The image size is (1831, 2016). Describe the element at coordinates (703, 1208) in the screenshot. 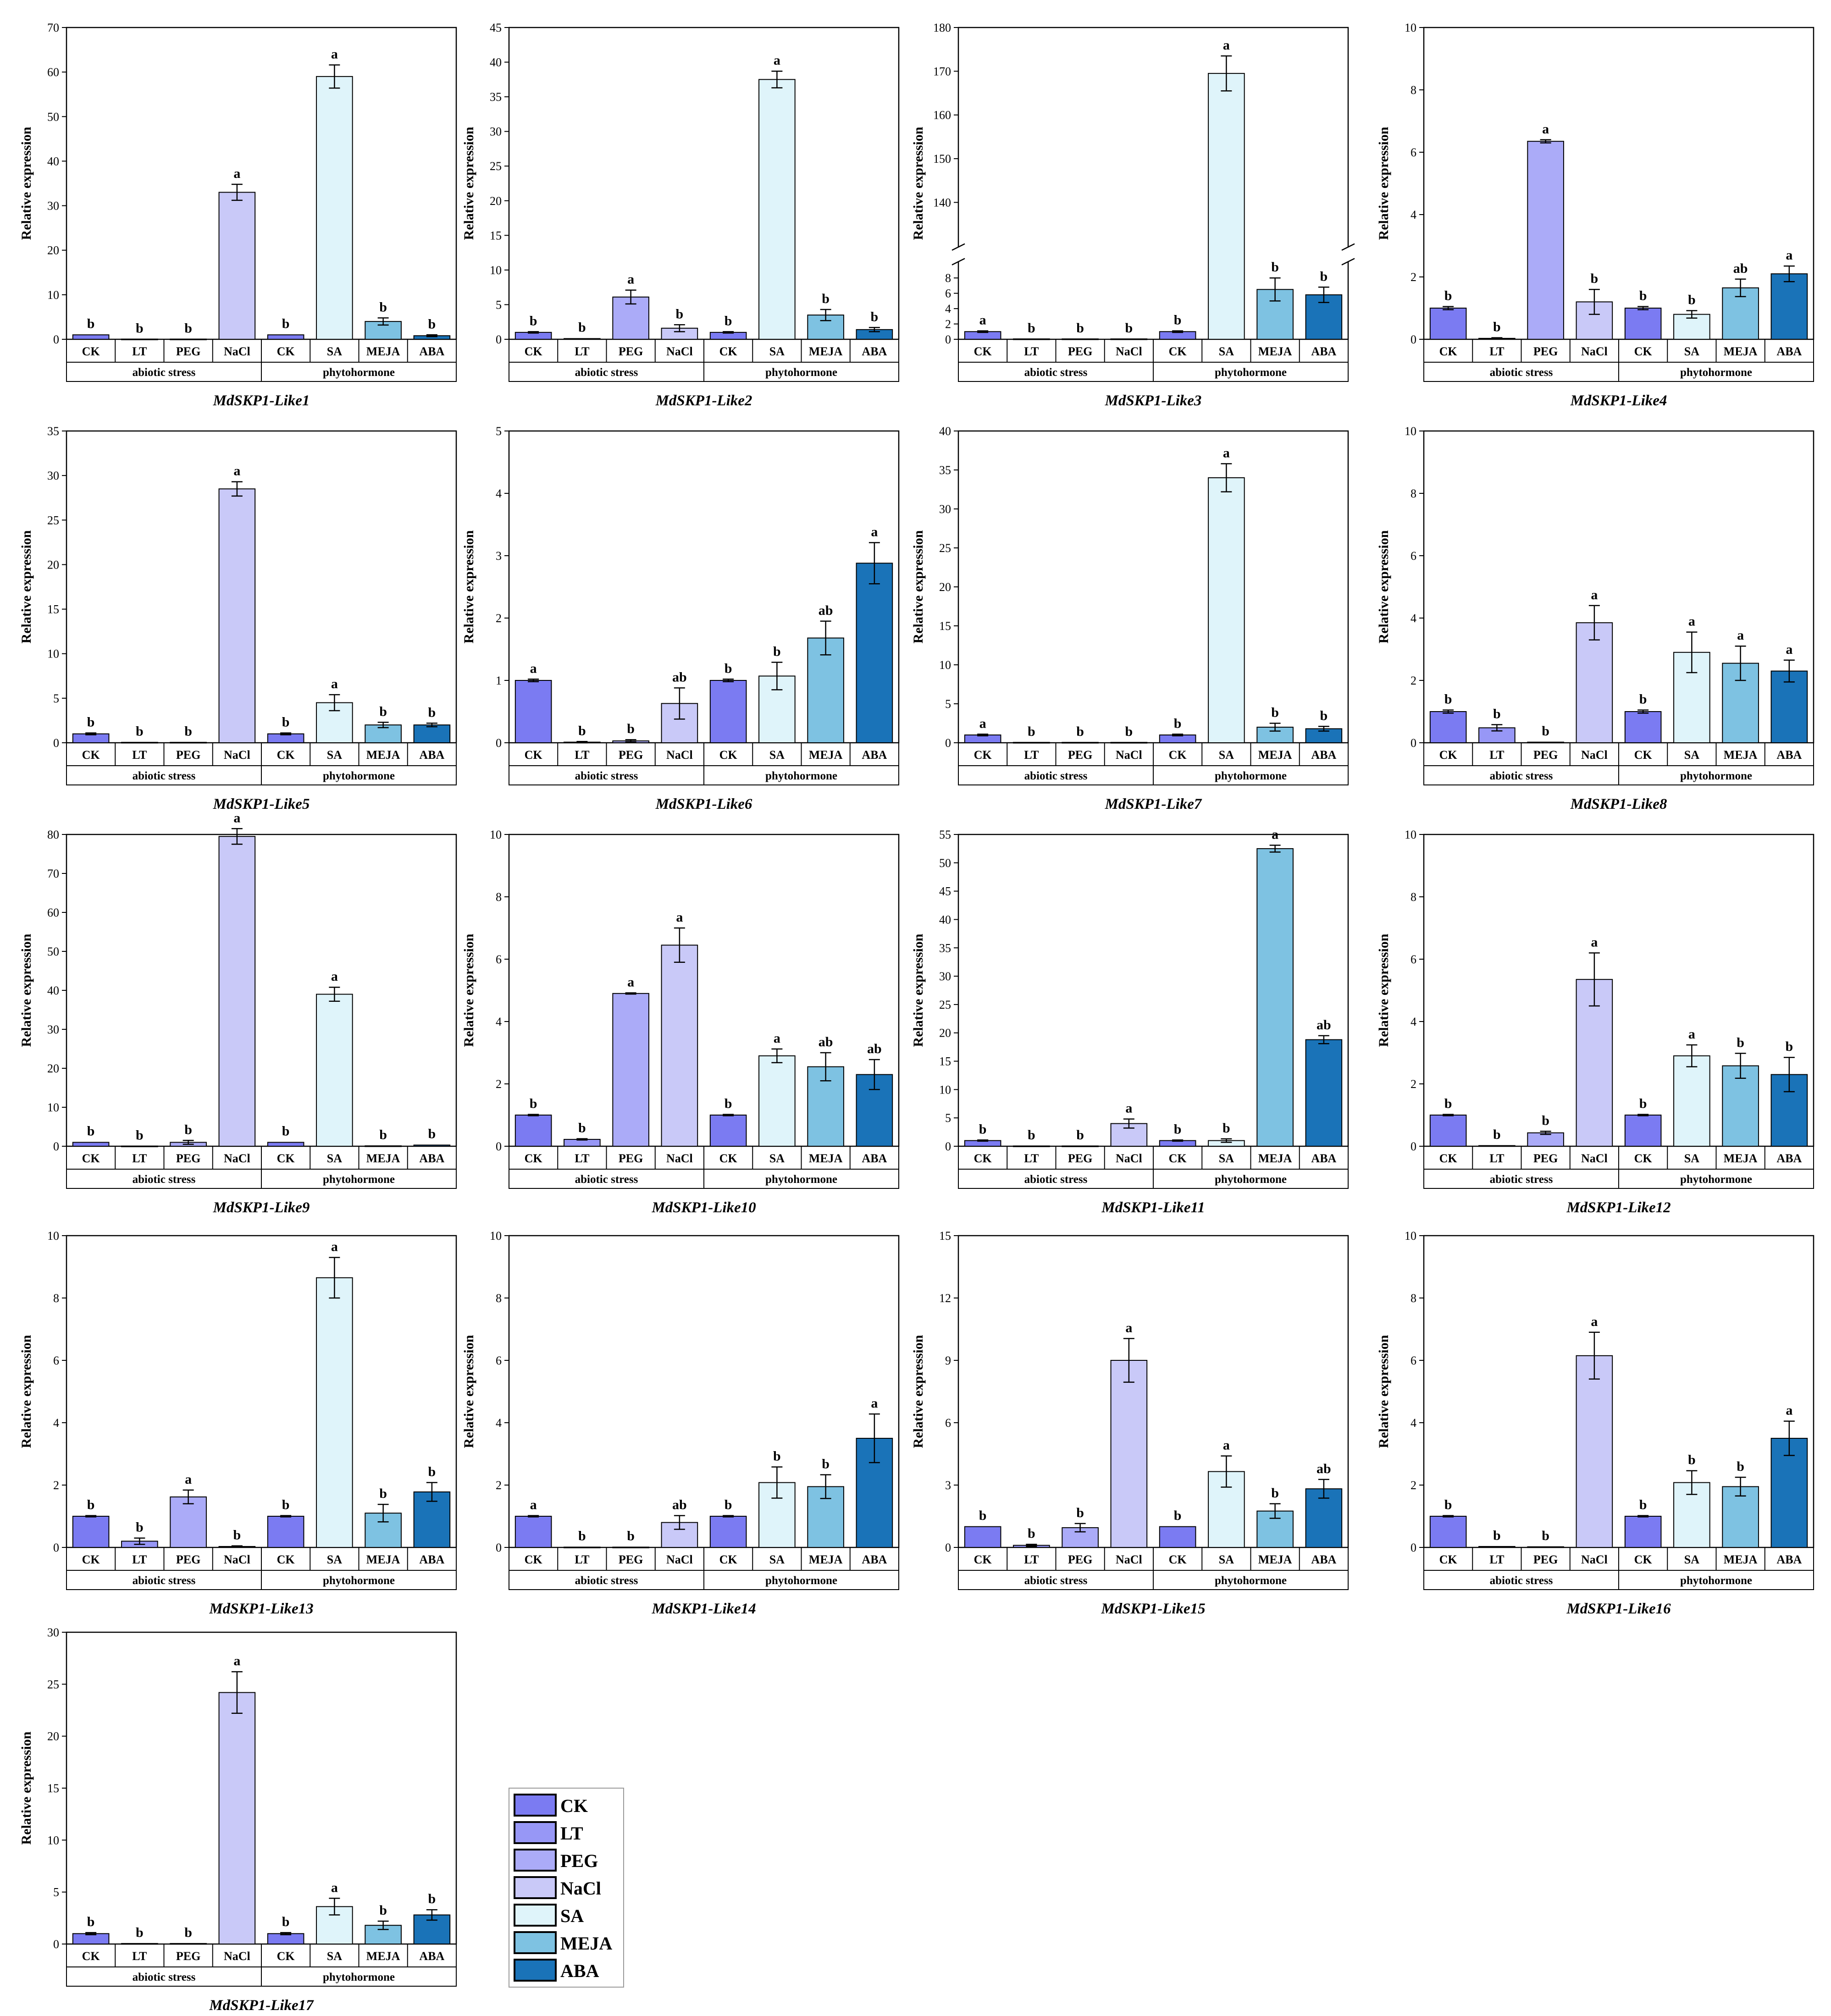

I see `chart-title: MdSKP1-Like10` at that location.